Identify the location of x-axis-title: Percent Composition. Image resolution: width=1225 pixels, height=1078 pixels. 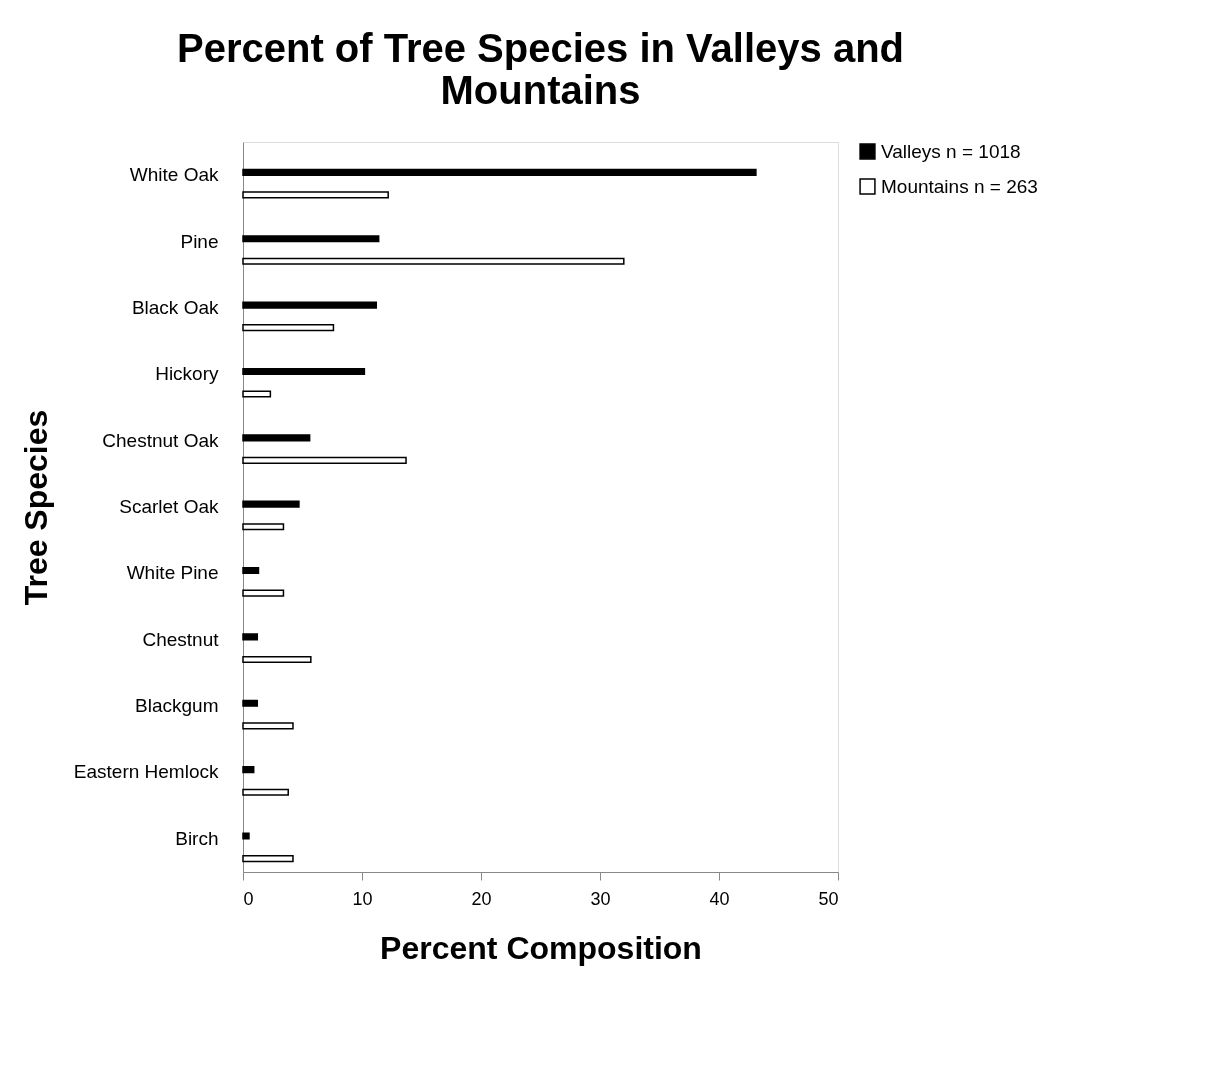
(541, 947).